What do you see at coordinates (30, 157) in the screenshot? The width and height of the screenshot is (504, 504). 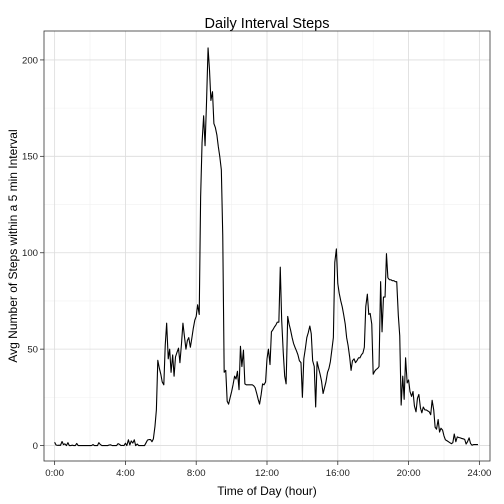 I see `y-tick-label: 150` at bounding box center [30, 157].